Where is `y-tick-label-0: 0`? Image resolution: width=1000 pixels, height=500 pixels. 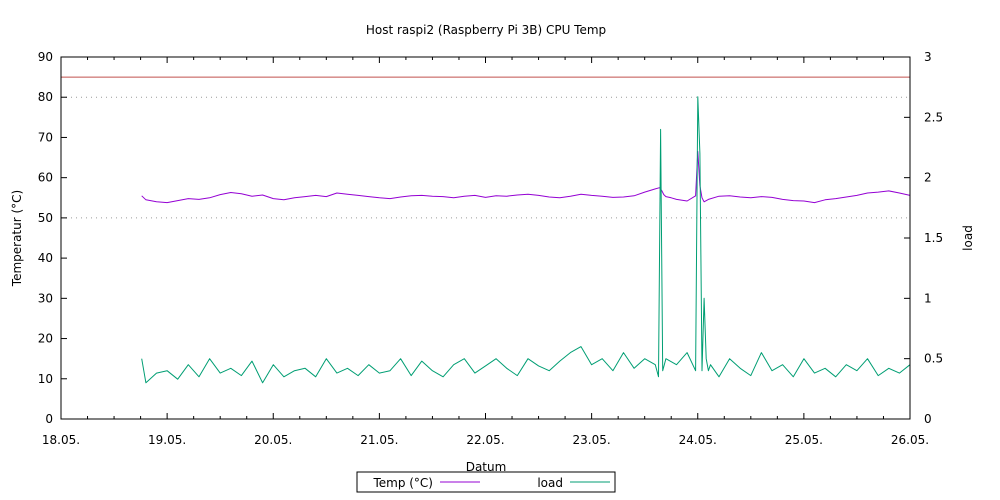
y-tick-label-0: 0 is located at coordinates (49, 419).